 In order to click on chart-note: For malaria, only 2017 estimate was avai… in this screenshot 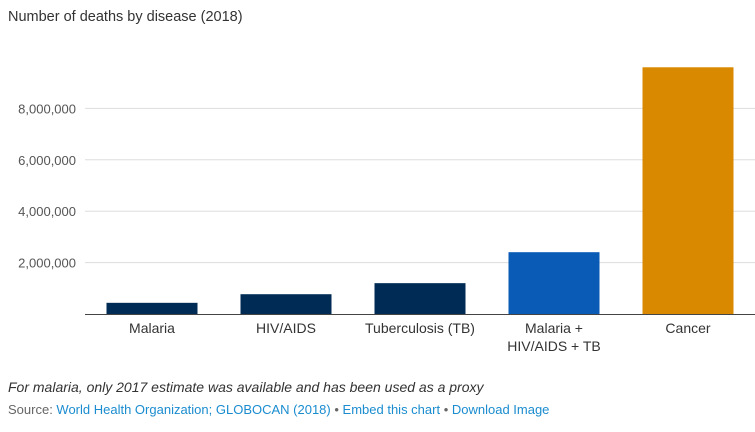, I will do `click(246, 387)`.